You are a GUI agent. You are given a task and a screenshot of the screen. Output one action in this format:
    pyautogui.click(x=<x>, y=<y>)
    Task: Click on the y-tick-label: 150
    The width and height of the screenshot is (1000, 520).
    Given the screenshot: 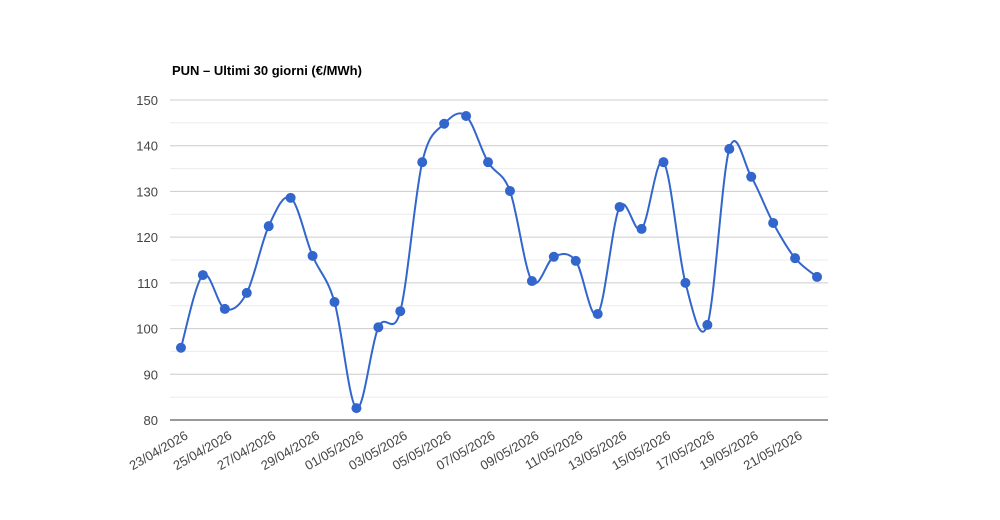 What is the action you would take?
    pyautogui.click(x=147, y=100)
    